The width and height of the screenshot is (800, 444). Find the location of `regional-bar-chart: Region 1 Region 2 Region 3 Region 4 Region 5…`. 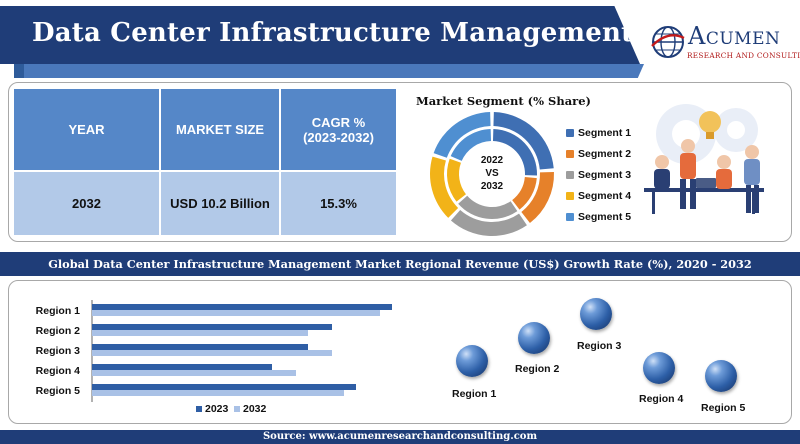

regional-bar-chart: Region 1 Region 2 Region 3 Region 4 Region 5… is located at coordinates (214, 357).